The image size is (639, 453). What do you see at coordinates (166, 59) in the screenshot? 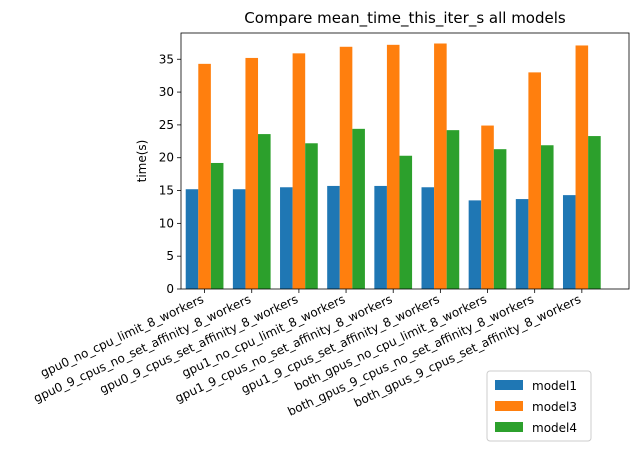
I see `y-tick-label-35: 35` at bounding box center [166, 59].